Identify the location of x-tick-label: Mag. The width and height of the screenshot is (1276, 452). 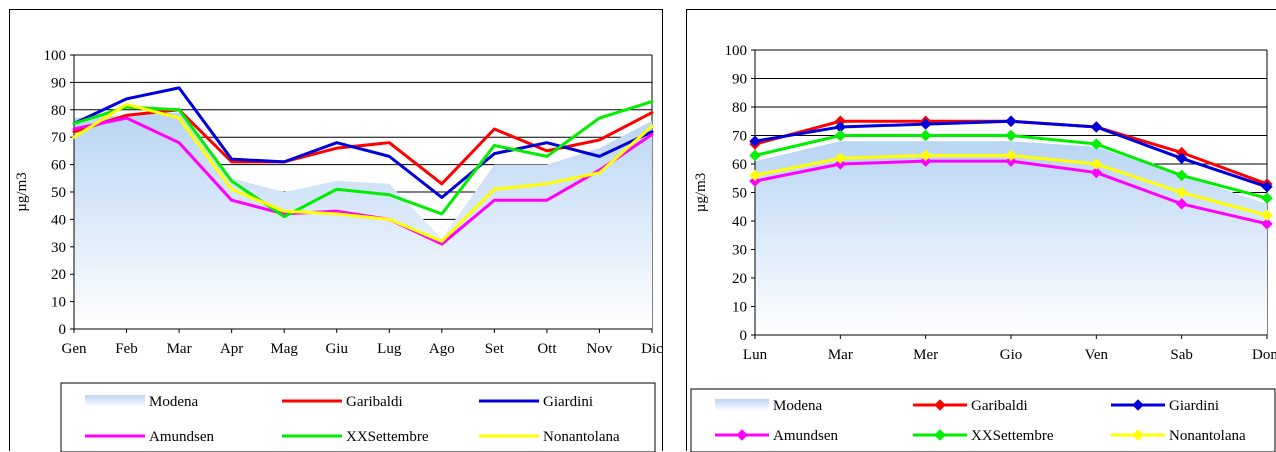
(284, 349).